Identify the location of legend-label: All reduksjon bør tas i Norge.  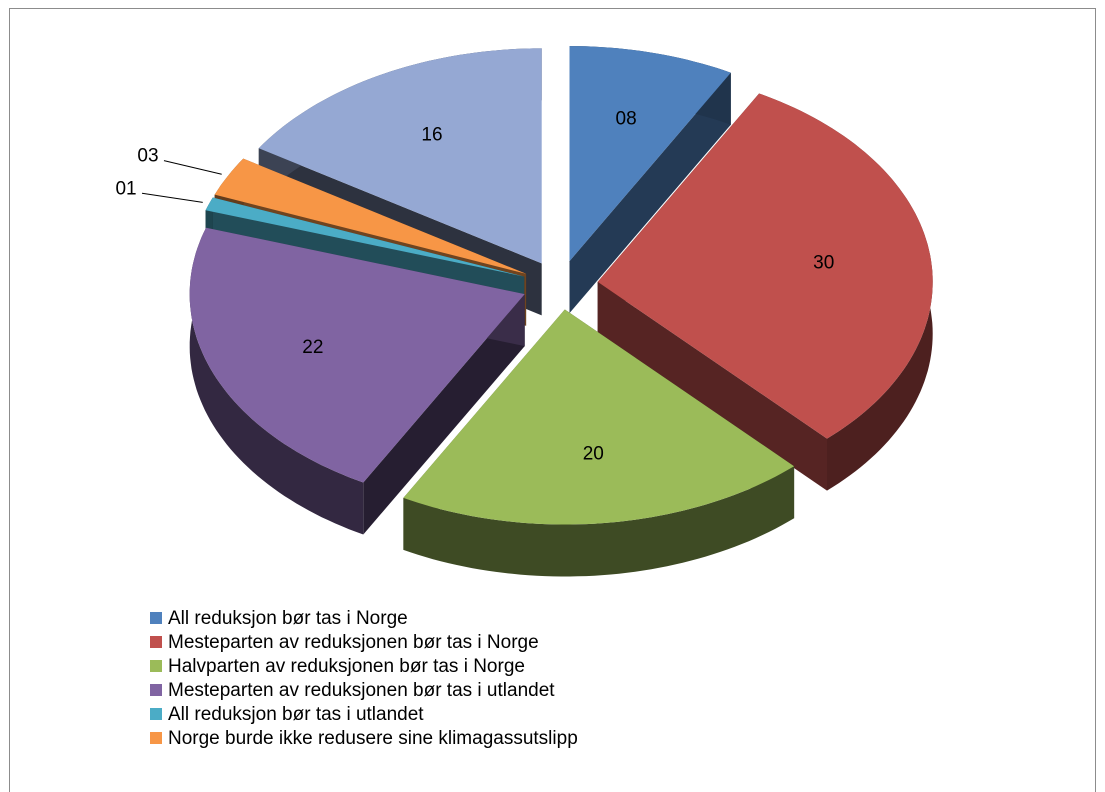
(288, 618).